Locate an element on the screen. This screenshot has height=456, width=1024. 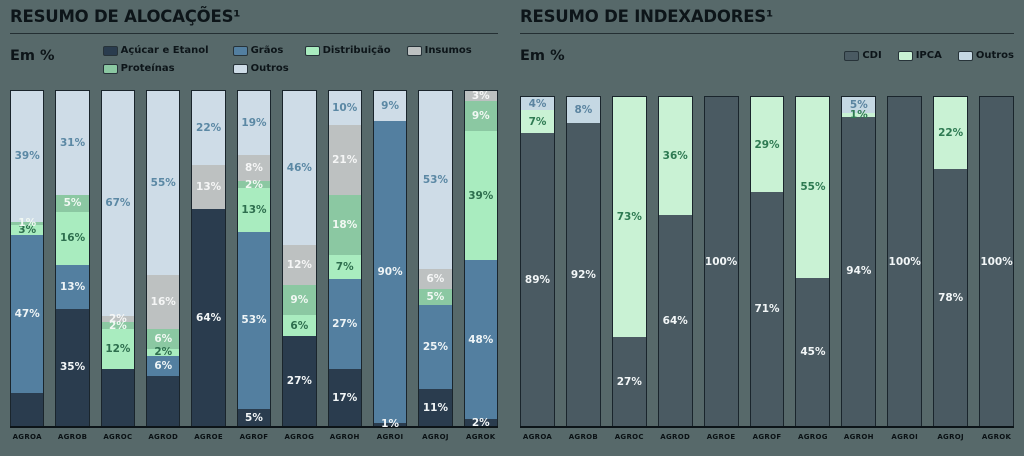
segment-value-label: 2% is located at coordinates (163, 352).